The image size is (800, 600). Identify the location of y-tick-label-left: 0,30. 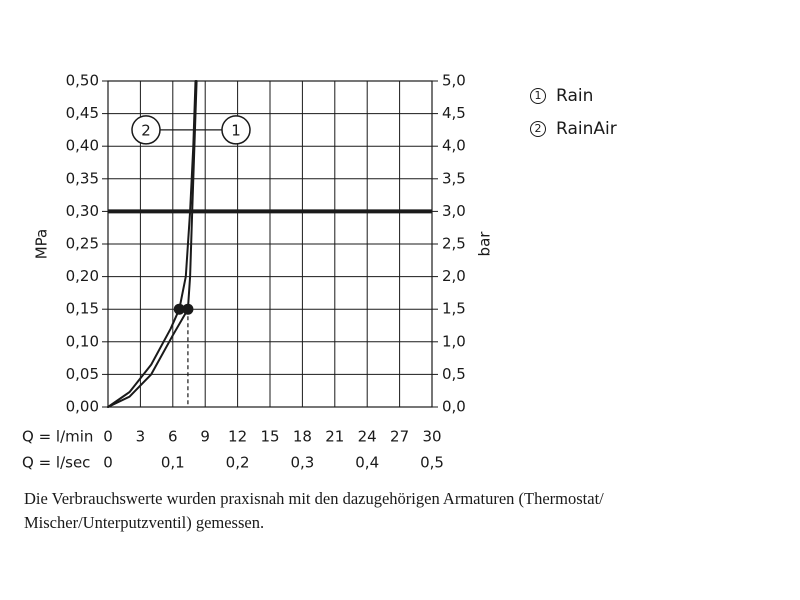
(82, 211).